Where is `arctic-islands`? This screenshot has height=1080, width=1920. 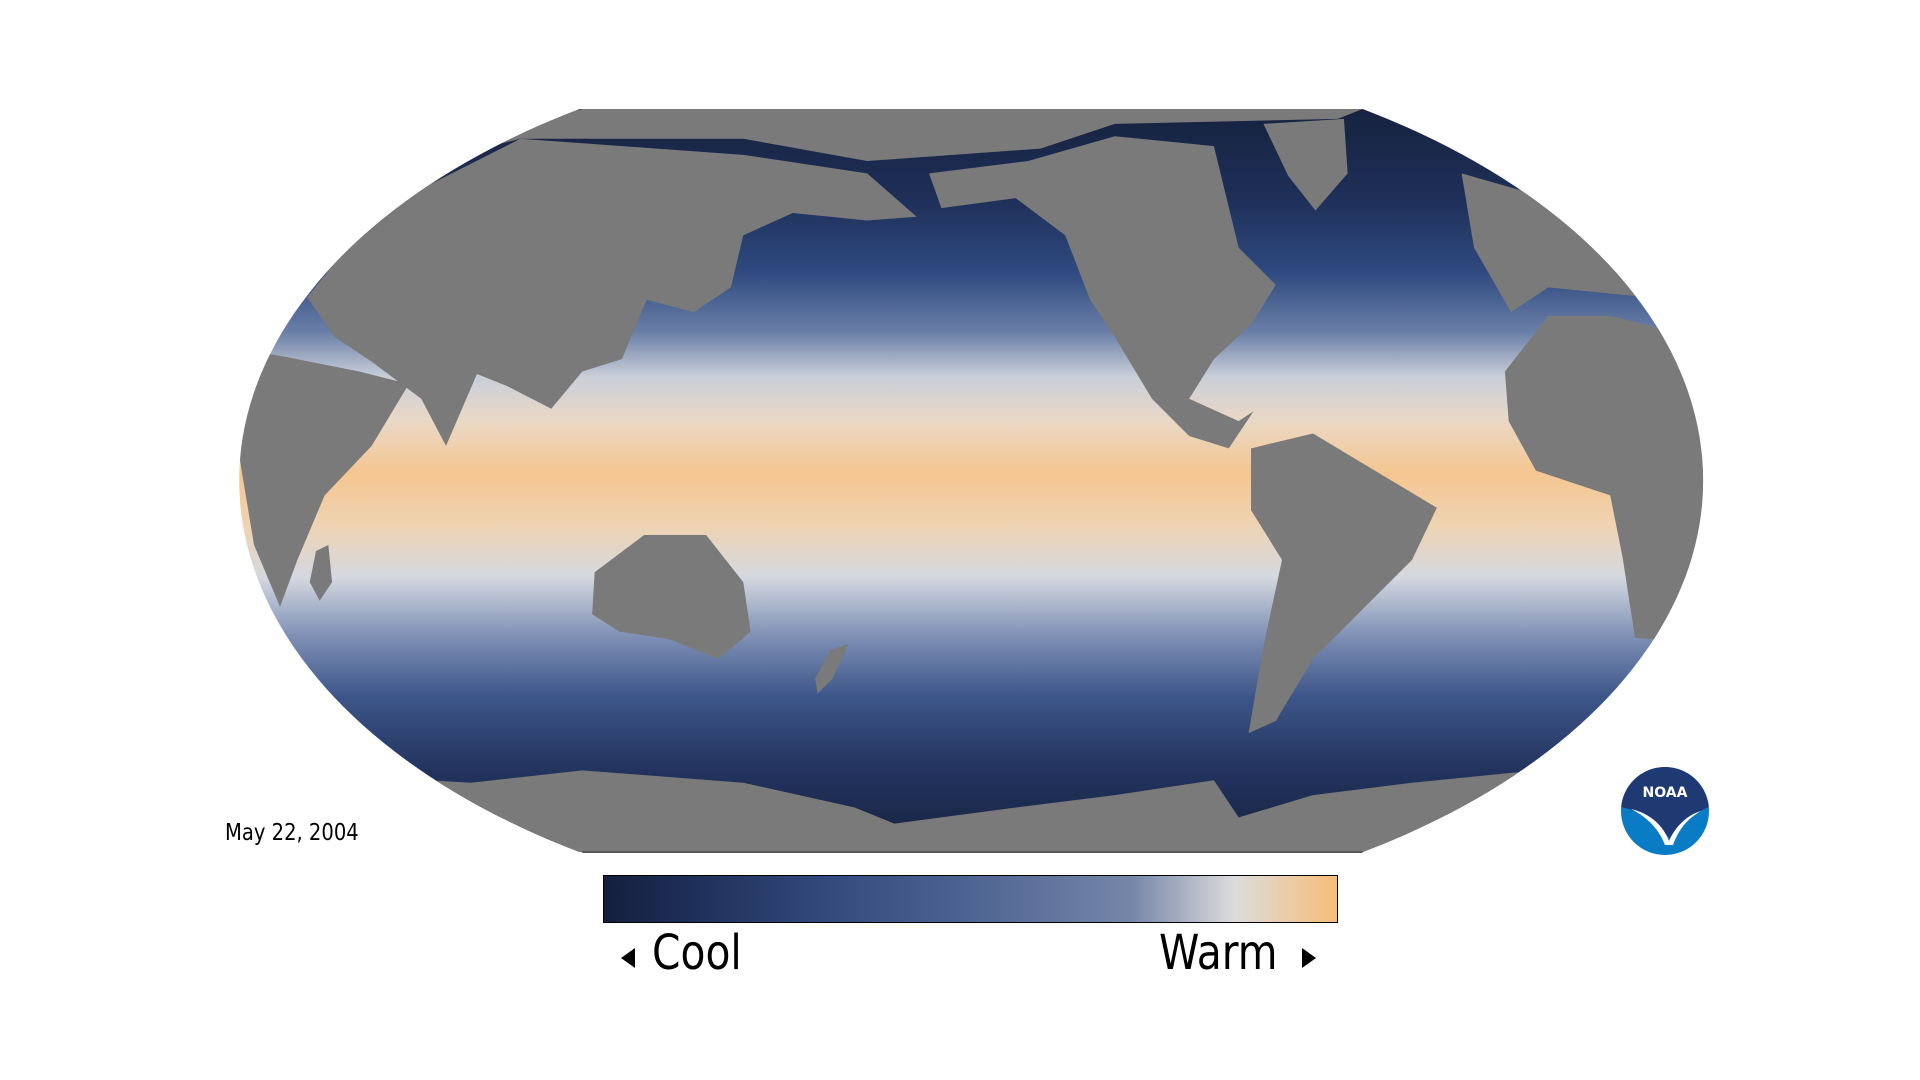
arctic-islands is located at coordinates (898, 135).